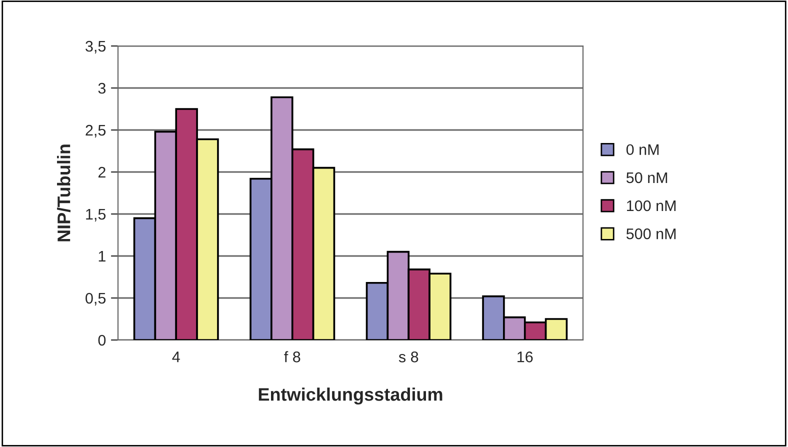 This screenshot has height=447, width=788. I want to click on x-tick-label: 4, so click(176, 357).